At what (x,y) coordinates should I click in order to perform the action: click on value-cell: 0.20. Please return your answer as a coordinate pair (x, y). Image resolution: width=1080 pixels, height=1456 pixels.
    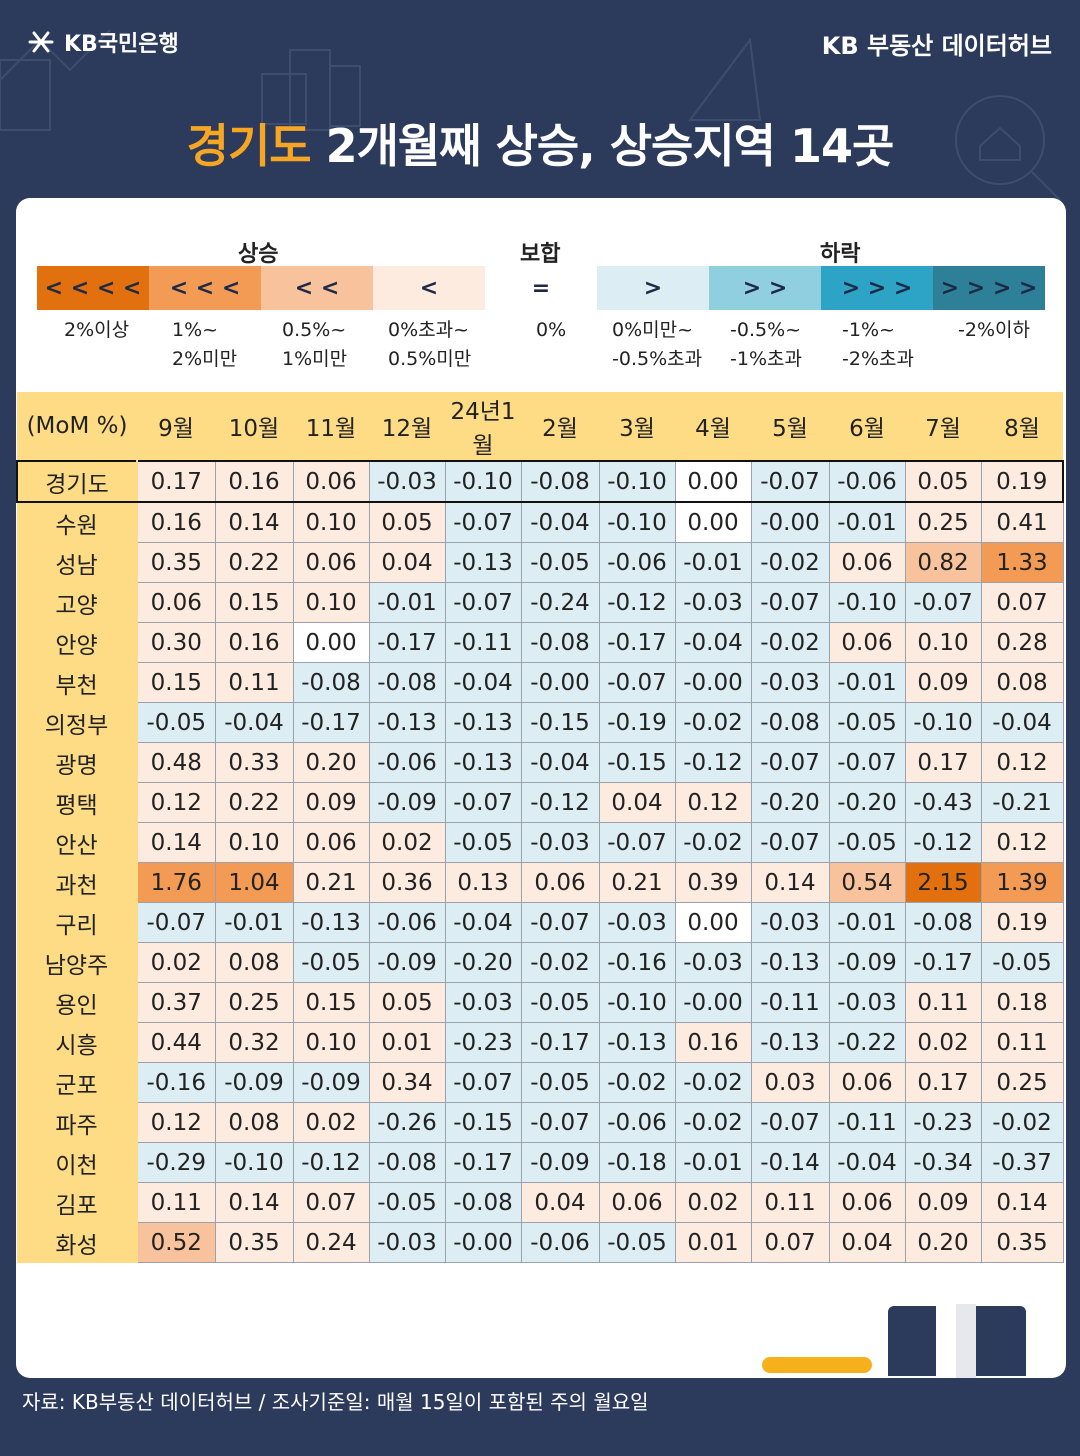
    Looking at the image, I should click on (943, 1242).